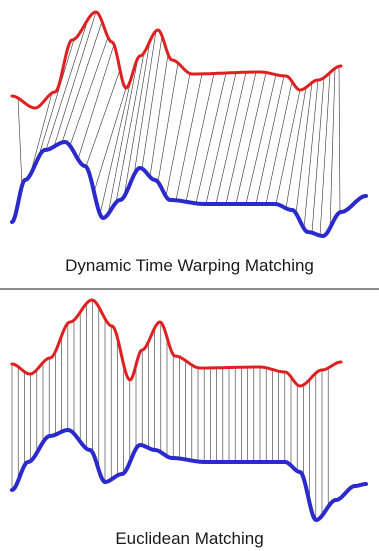  What do you see at coordinates (176, 343) in the screenshot?
I see `upper-series-curve` at bounding box center [176, 343].